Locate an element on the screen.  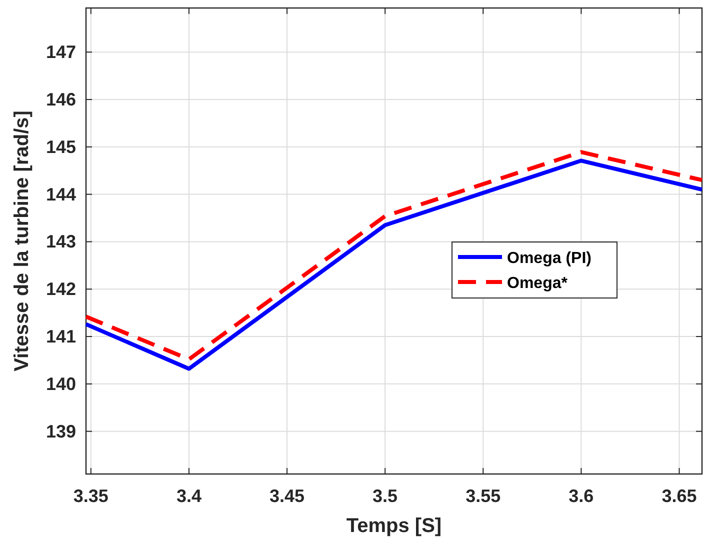
x-tick-label: 3.55 is located at coordinates (483, 496).